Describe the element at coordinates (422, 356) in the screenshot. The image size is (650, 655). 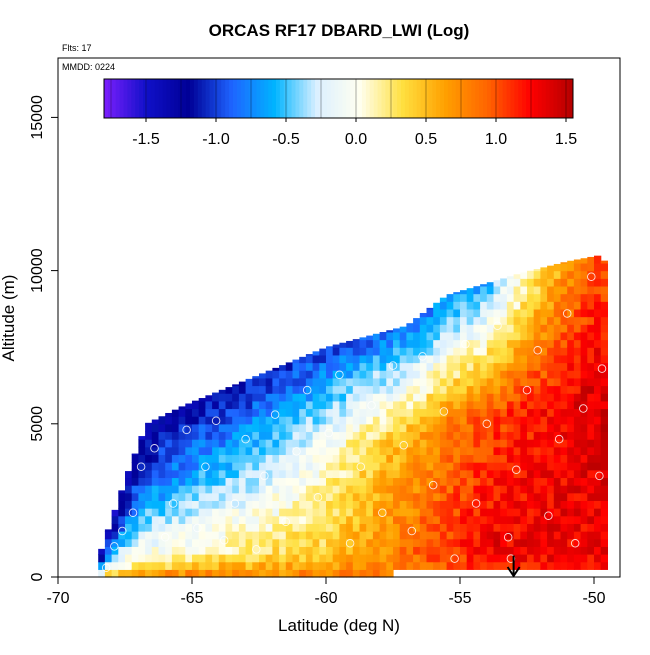
I see `sample-point` at that location.